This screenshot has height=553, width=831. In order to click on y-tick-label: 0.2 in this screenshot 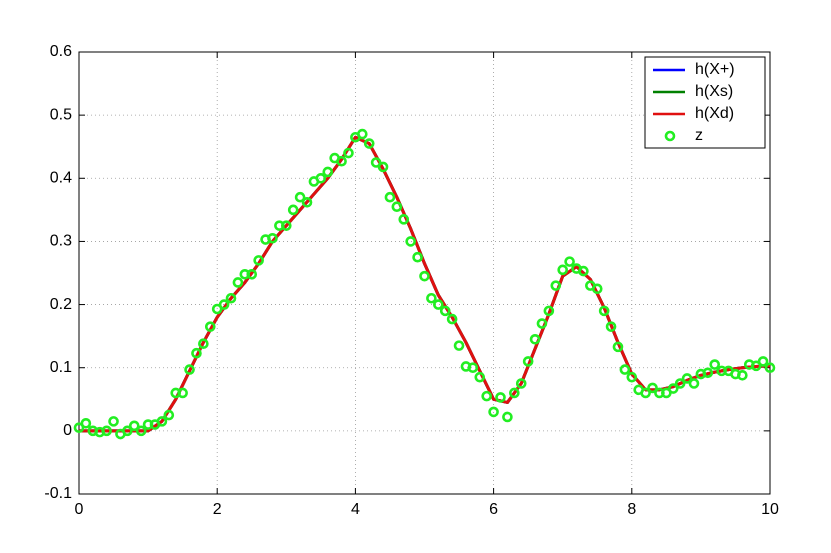, I will do `click(61, 304)`.